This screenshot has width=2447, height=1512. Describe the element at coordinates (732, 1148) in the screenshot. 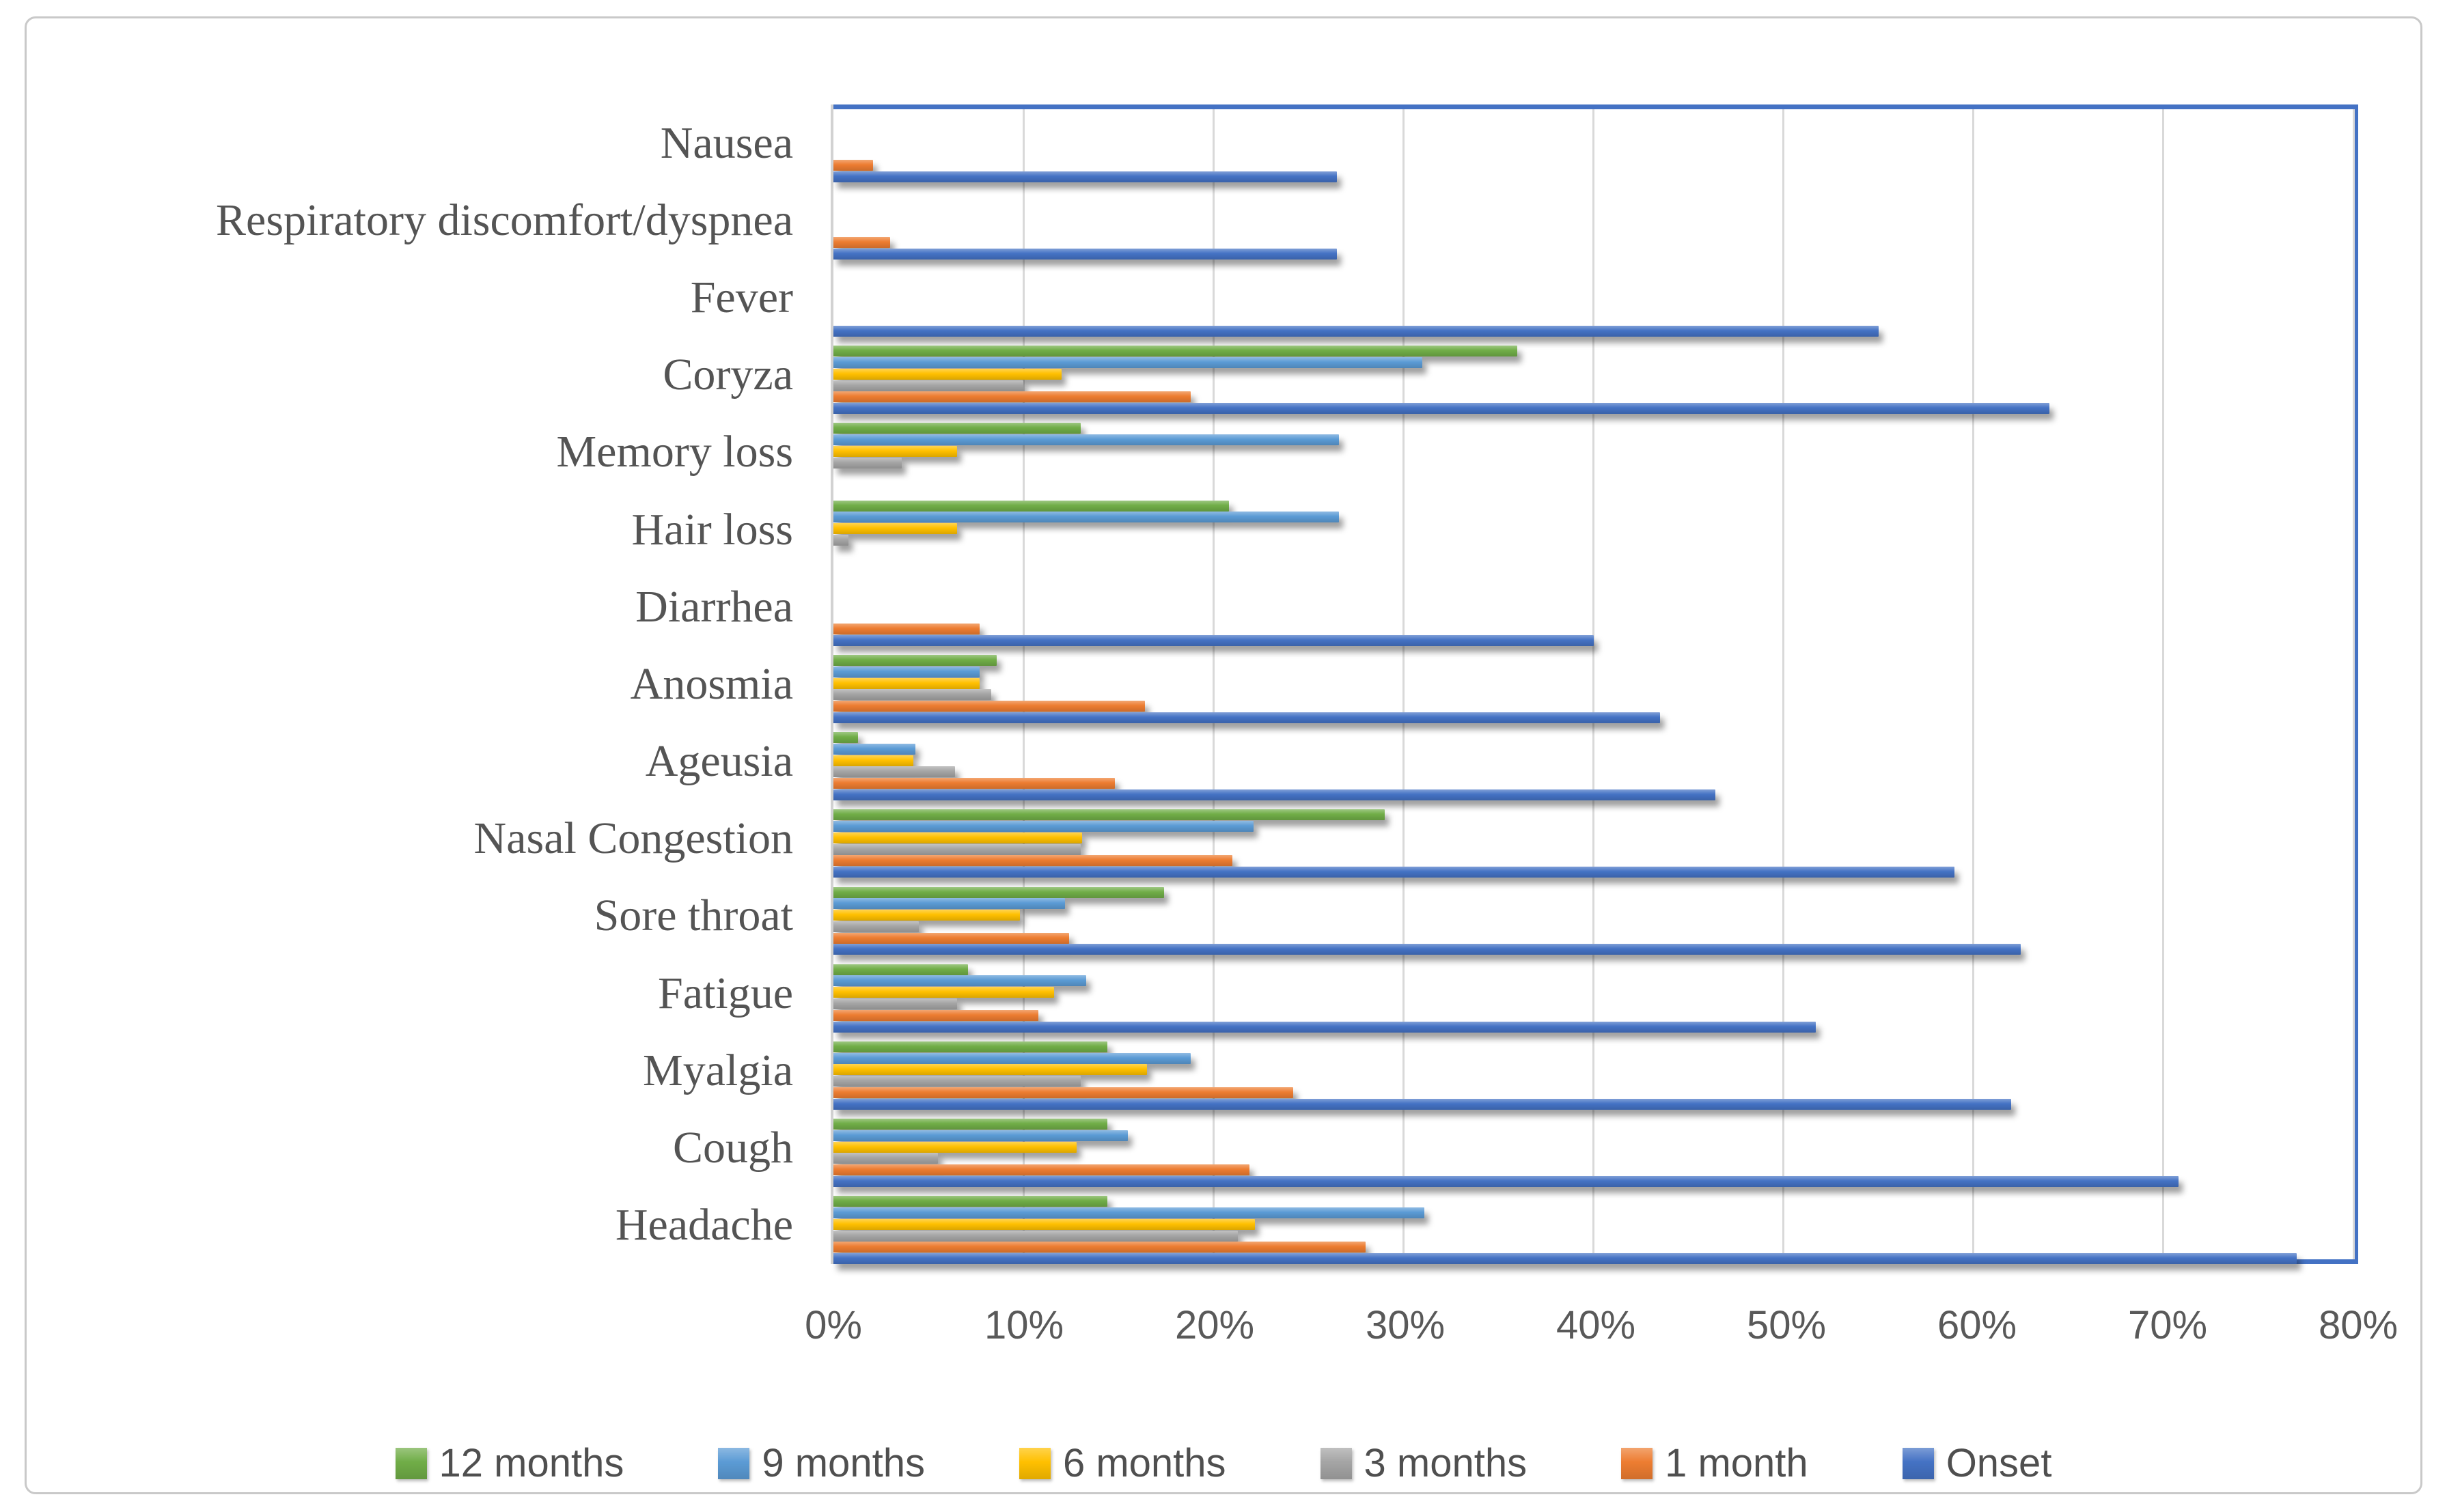

I see `category-label: Cough` at that location.